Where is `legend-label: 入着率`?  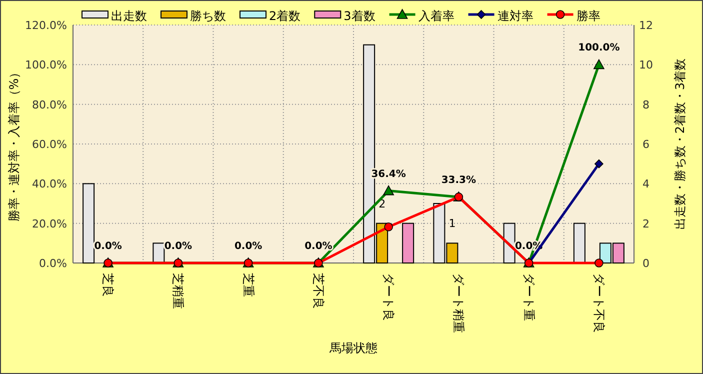
legend-label: 入着率 is located at coordinates (436, 16).